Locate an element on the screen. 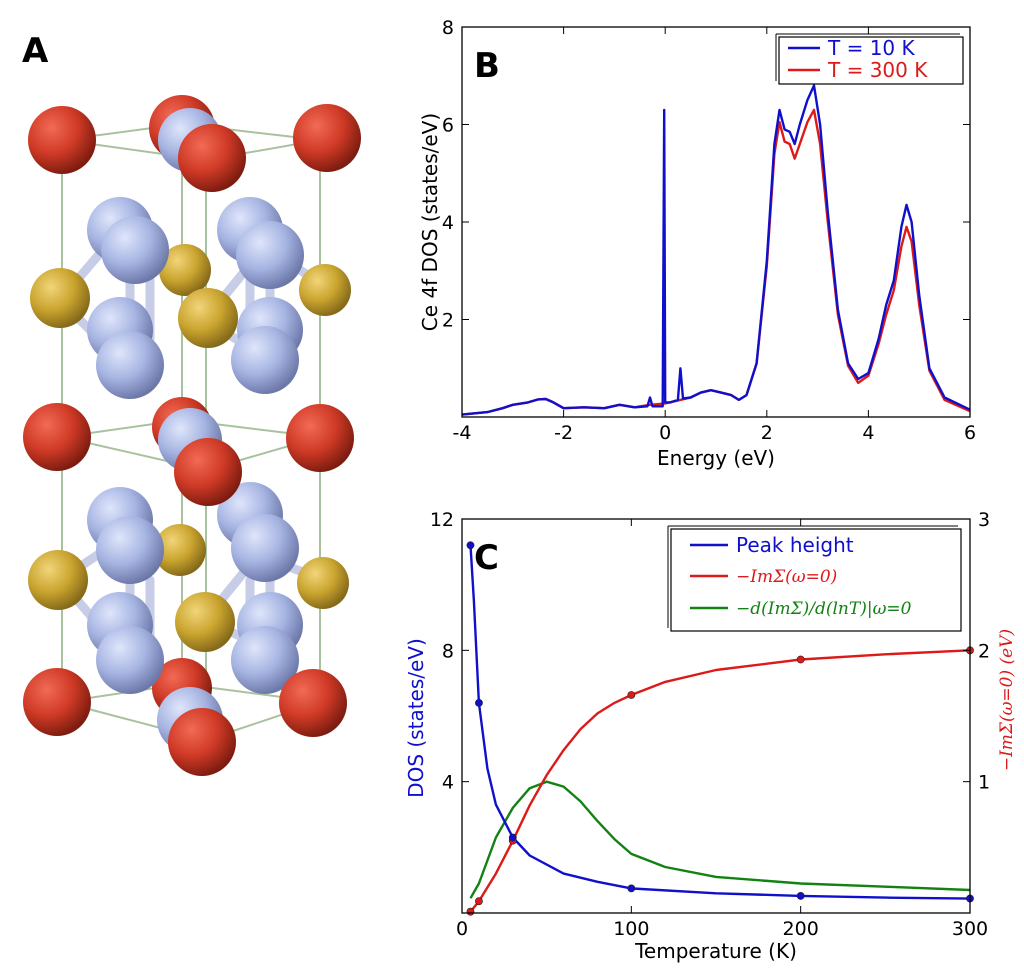 This screenshot has height=977, width=1024. legend-label-10k: T = 10 K is located at coordinates (871, 48).